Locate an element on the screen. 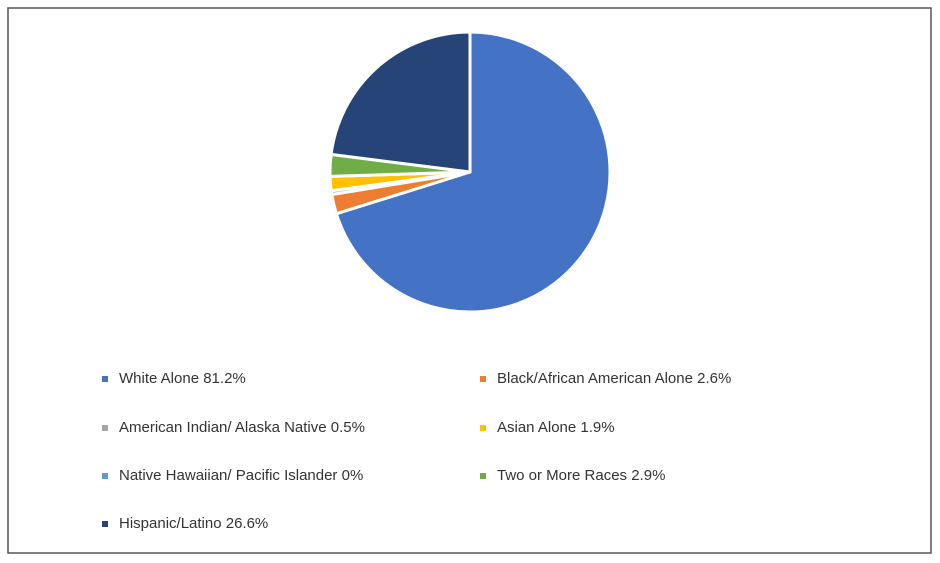 This screenshot has width=940, height=563. legend-label: Native Hawaiian/ Pacific Islander 0% is located at coordinates (241, 475).